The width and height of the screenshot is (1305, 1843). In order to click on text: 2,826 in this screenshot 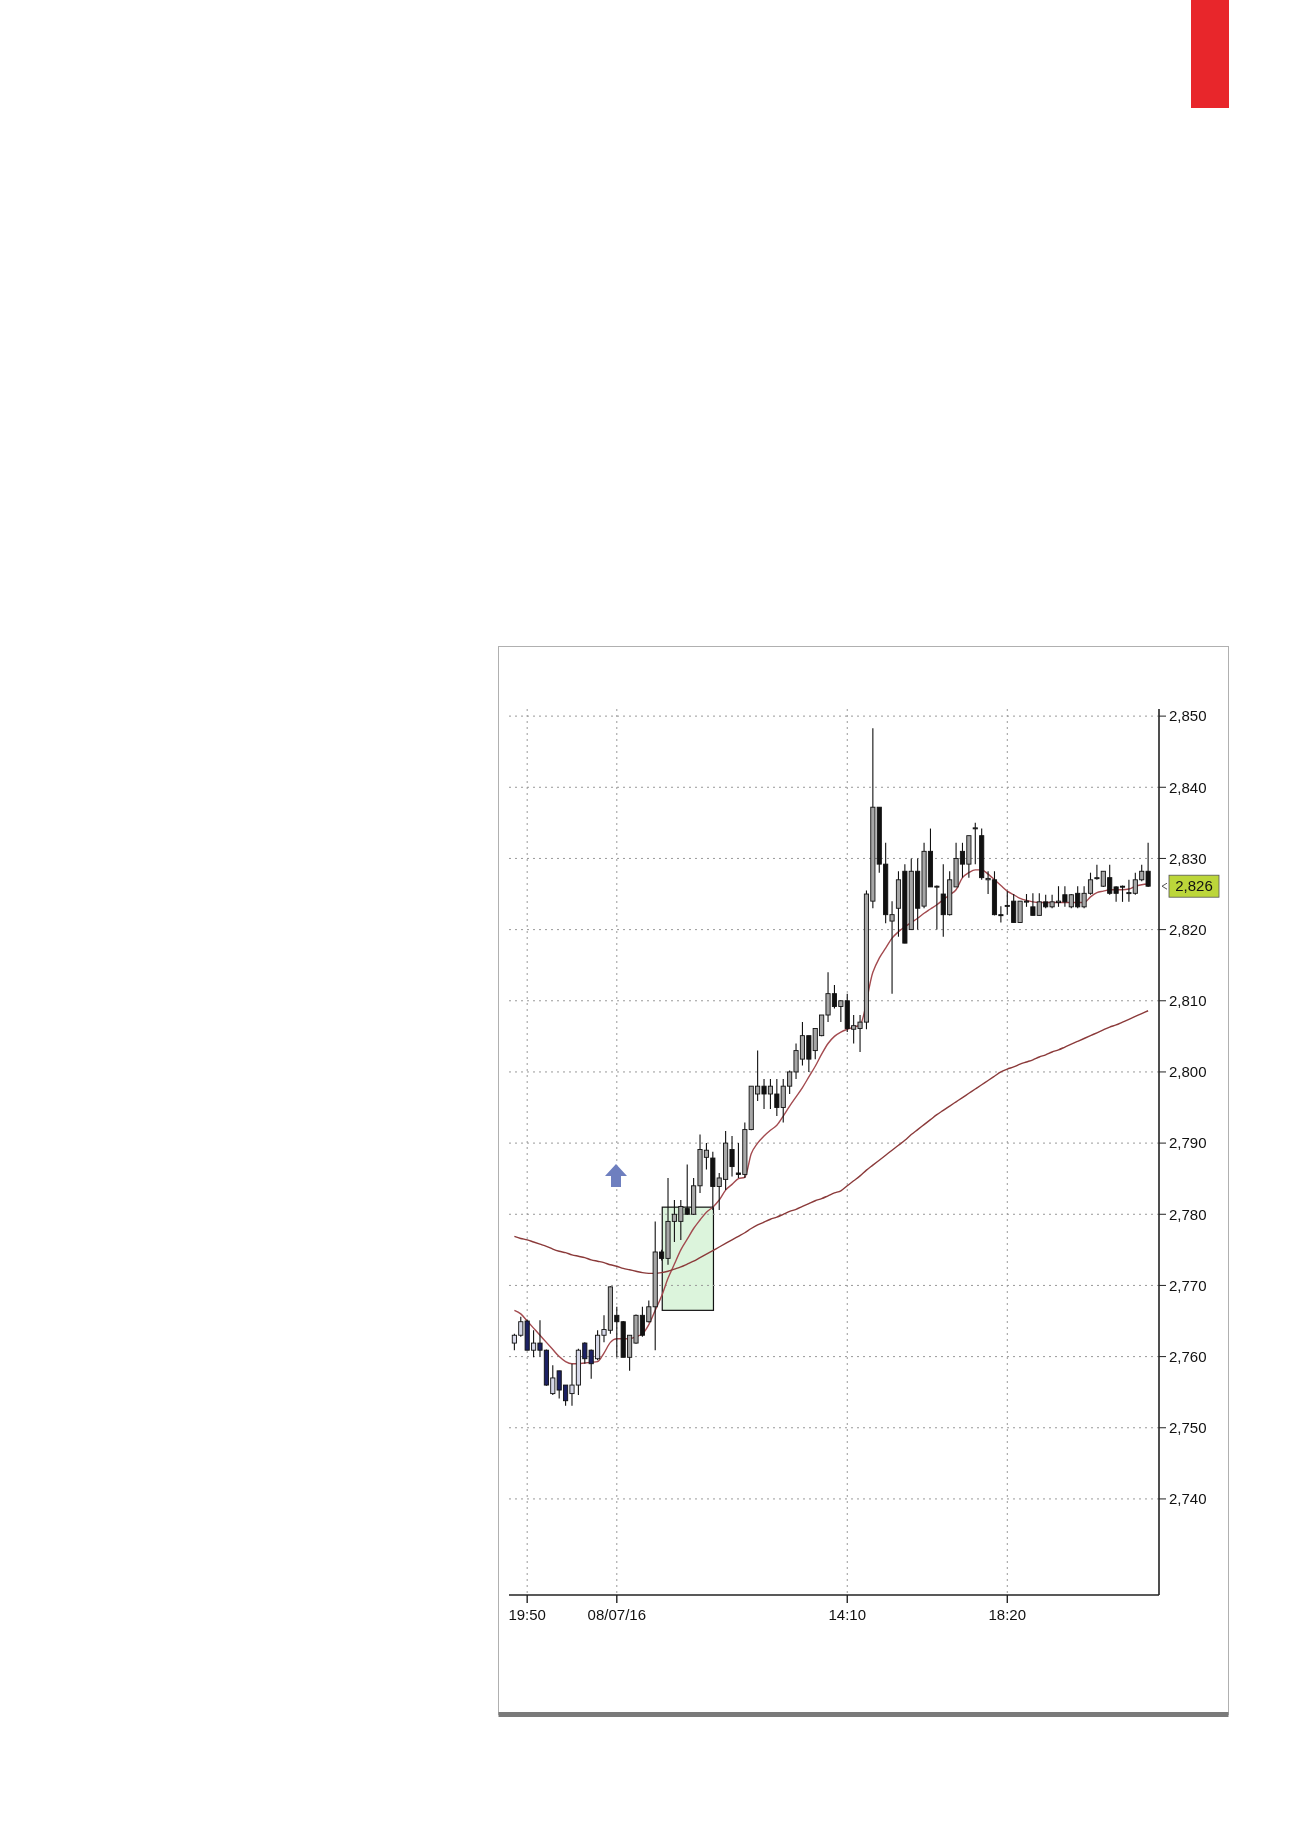, I will do `click(1194, 886)`.